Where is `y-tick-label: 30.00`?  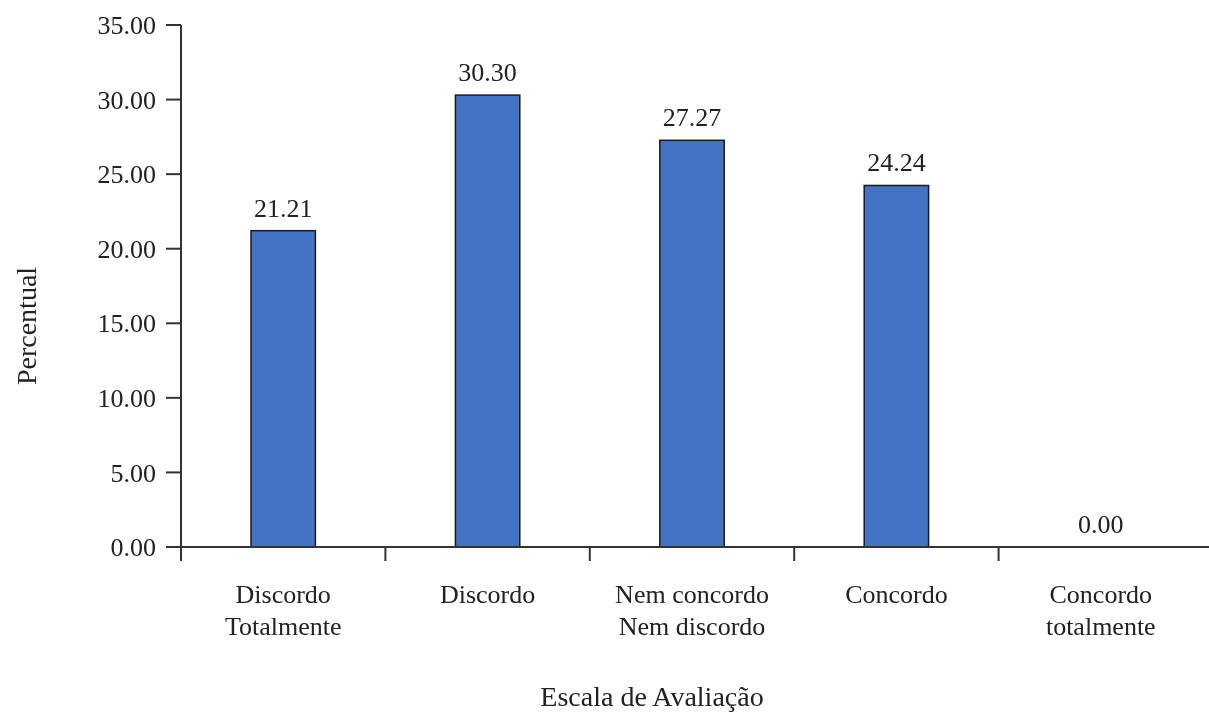 y-tick-label: 30.00 is located at coordinates (126, 100).